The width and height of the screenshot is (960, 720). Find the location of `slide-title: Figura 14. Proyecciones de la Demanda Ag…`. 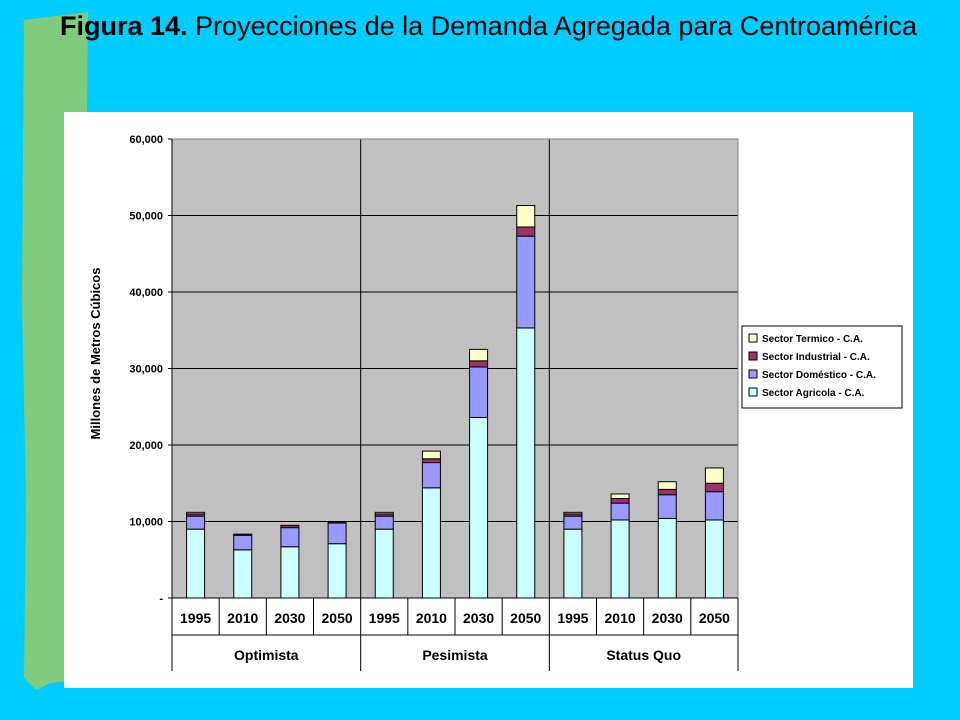

slide-title: Figura 14. Proyecciones de la Demanda Ag… is located at coordinates (500, 26).